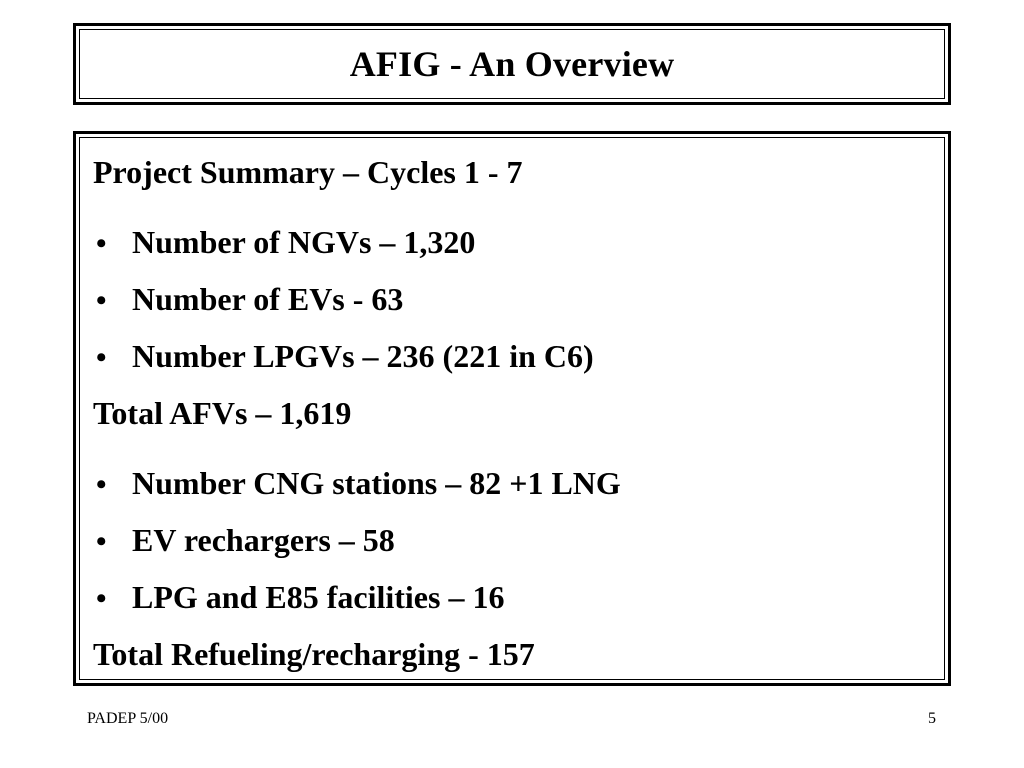  Describe the element at coordinates (358, 483) in the screenshot. I see `bullet-item-cng-stations: • Number CNG stations – 82 +1 LNG` at that location.